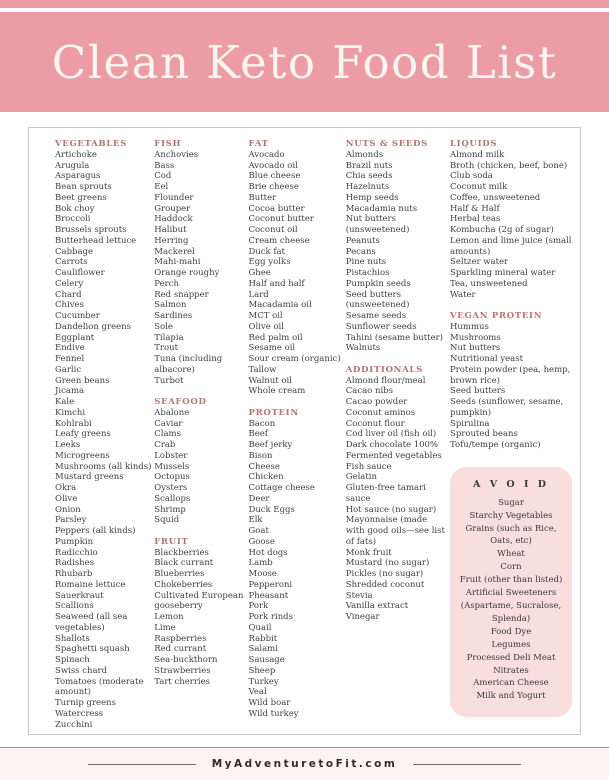 The height and width of the screenshot is (780, 609). I want to click on list-item: Blackberries, so click(181, 552).